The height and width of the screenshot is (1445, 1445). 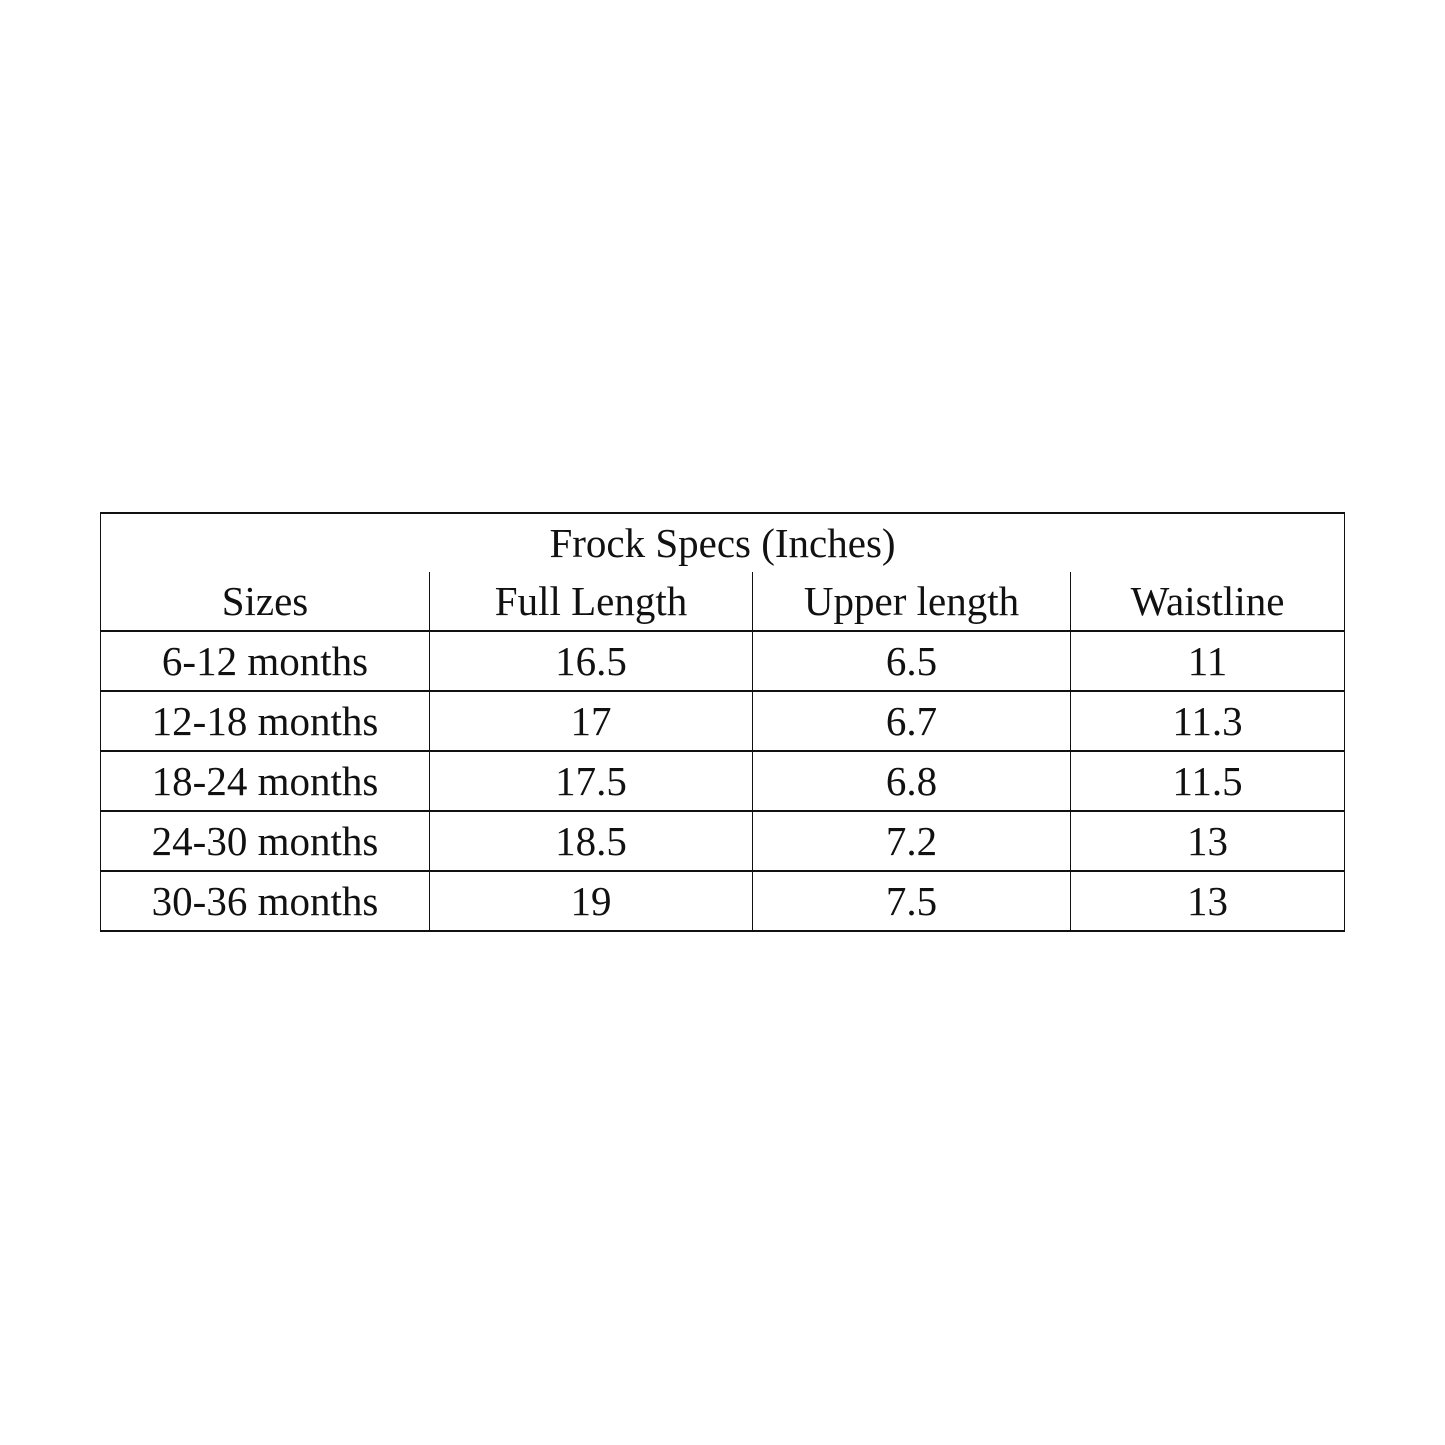 I want to click on cell-full-length: 19, so click(x=591, y=901).